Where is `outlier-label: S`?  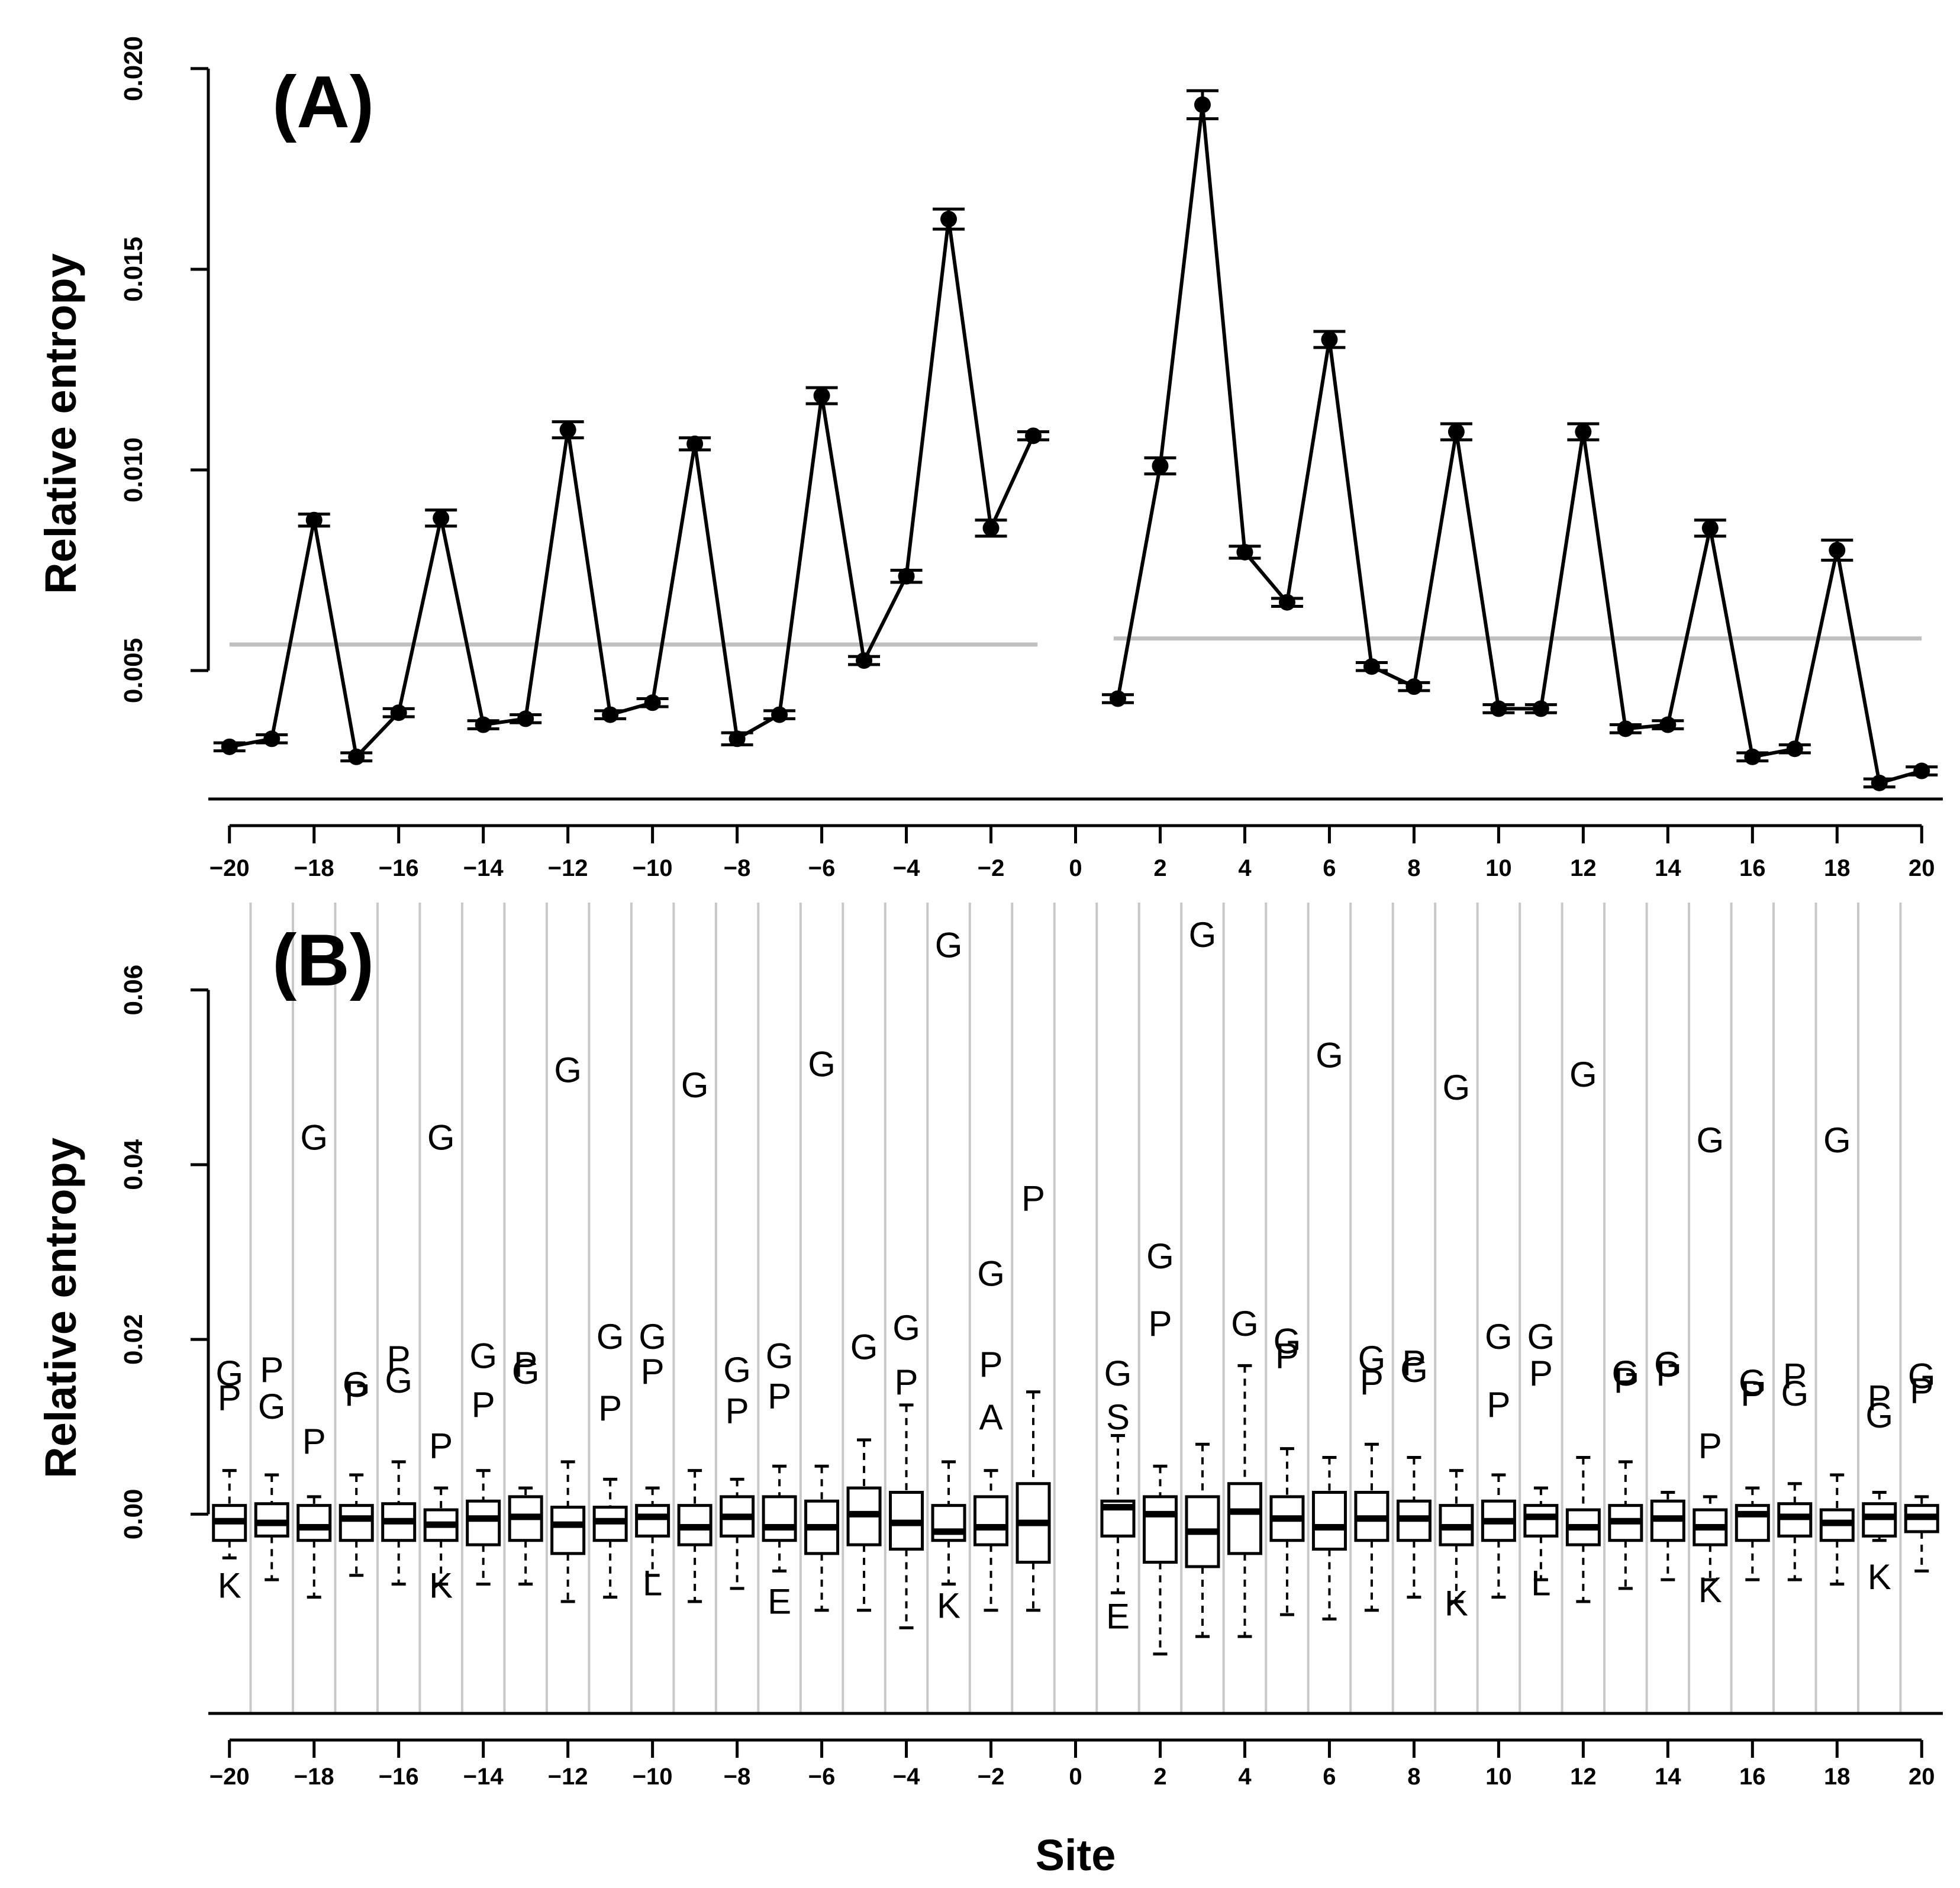
outlier-label: S is located at coordinates (1118, 1417).